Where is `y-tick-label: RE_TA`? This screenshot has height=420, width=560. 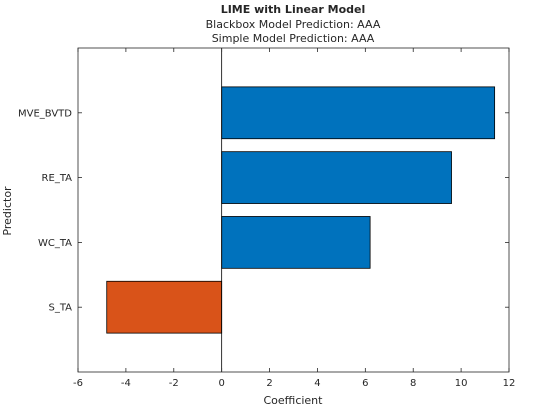 y-tick-label: RE_TA is located at coordinates (57, 178).